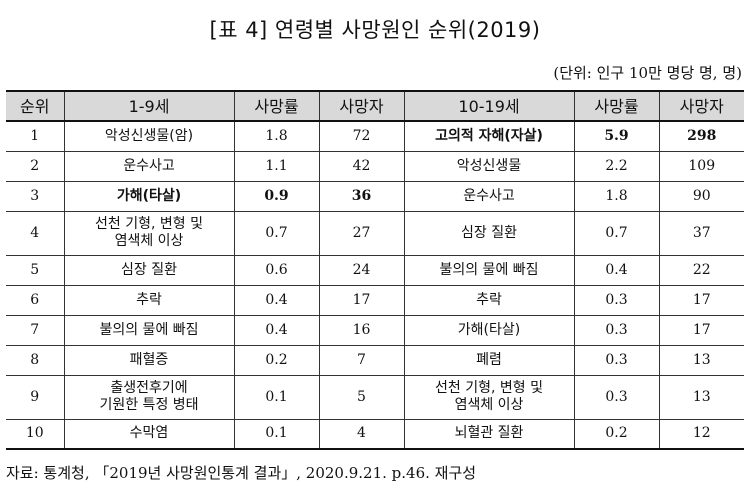 The height and width of the screenshot is (495, 750). What do you see at coordinates (701, 269) in the screenshot?
I see `cell-text-line: 22` at bounding box center [701, 269].